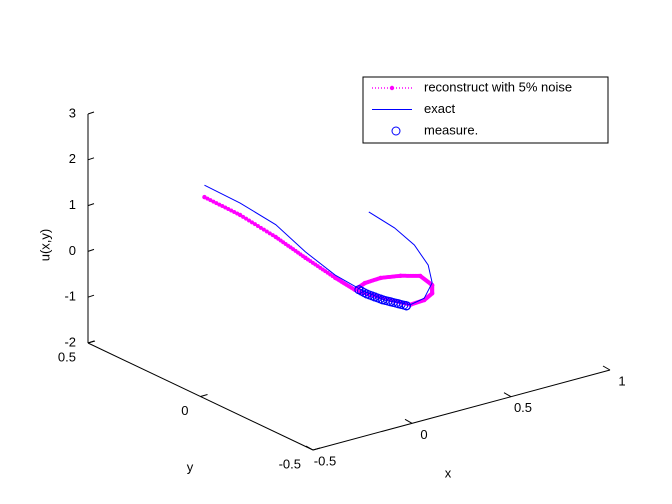 This screenshot has height=504, width=672. What do you see at coordinates (72, 112) in the screenshot?
I see `z-tick-label: 3` at bounding box center [72, 112].